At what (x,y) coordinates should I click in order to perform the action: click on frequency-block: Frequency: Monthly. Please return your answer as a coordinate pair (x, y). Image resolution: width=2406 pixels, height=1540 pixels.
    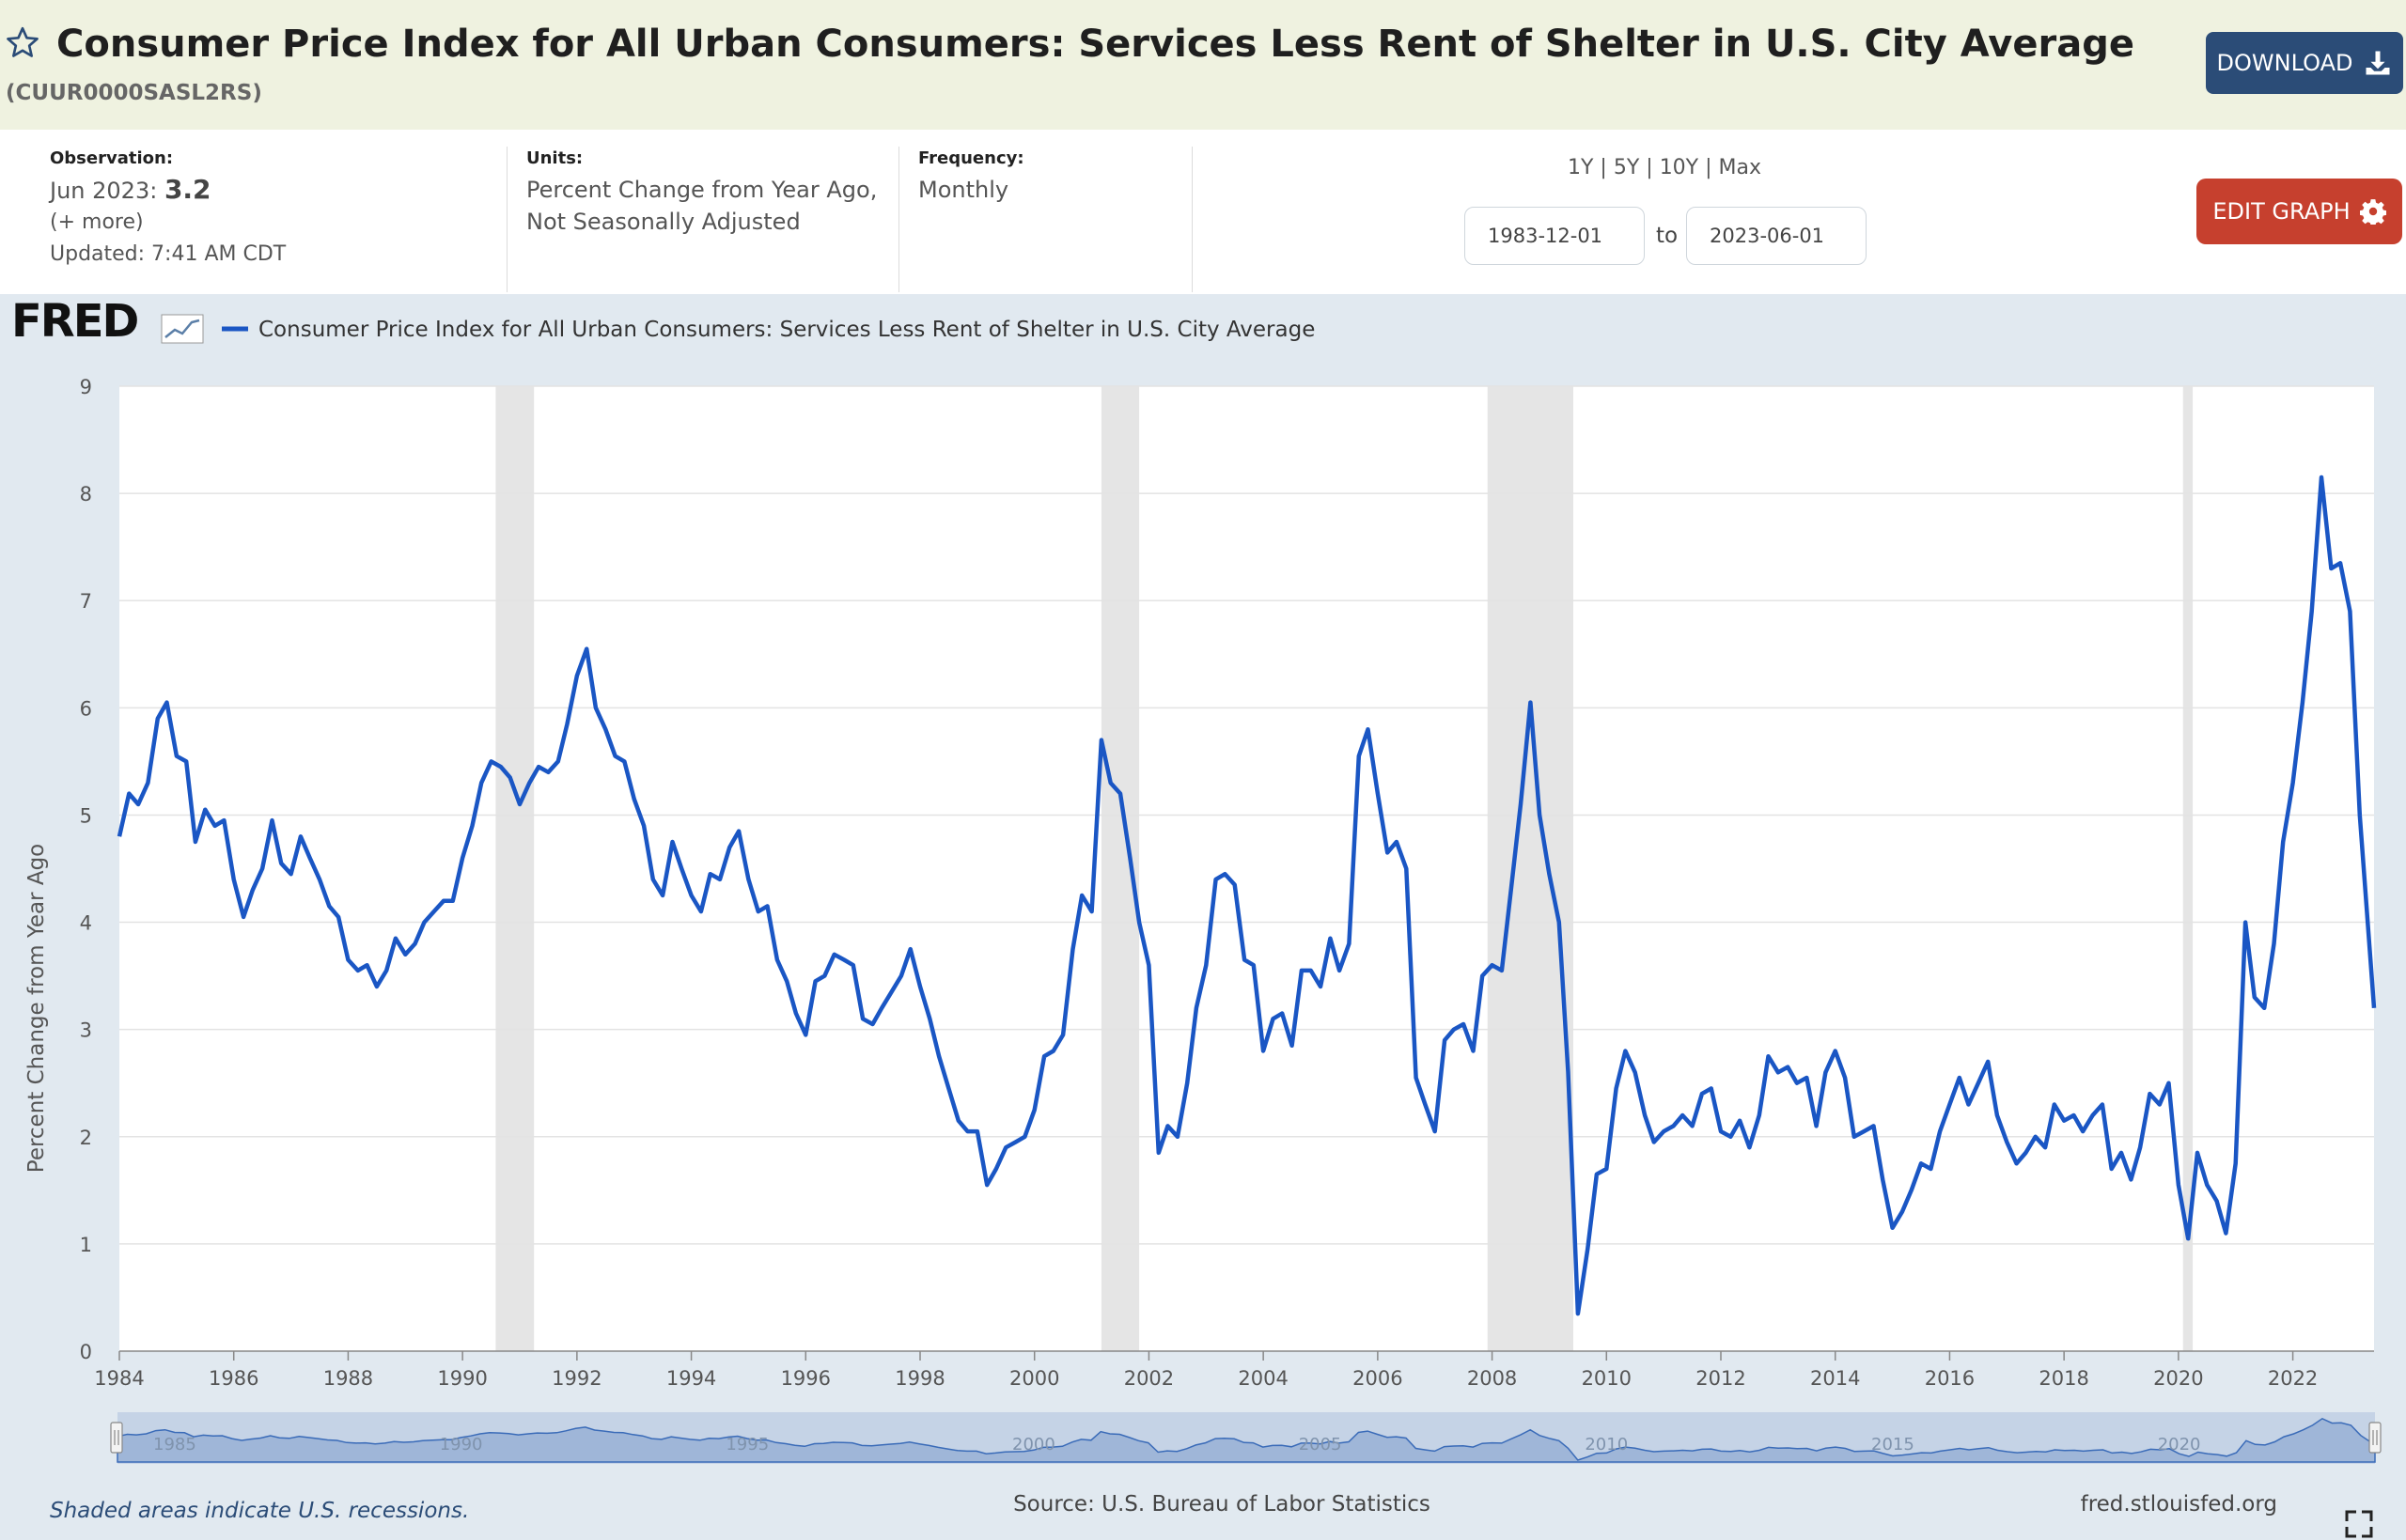
    Looking at the image, I should click on (971, 177).